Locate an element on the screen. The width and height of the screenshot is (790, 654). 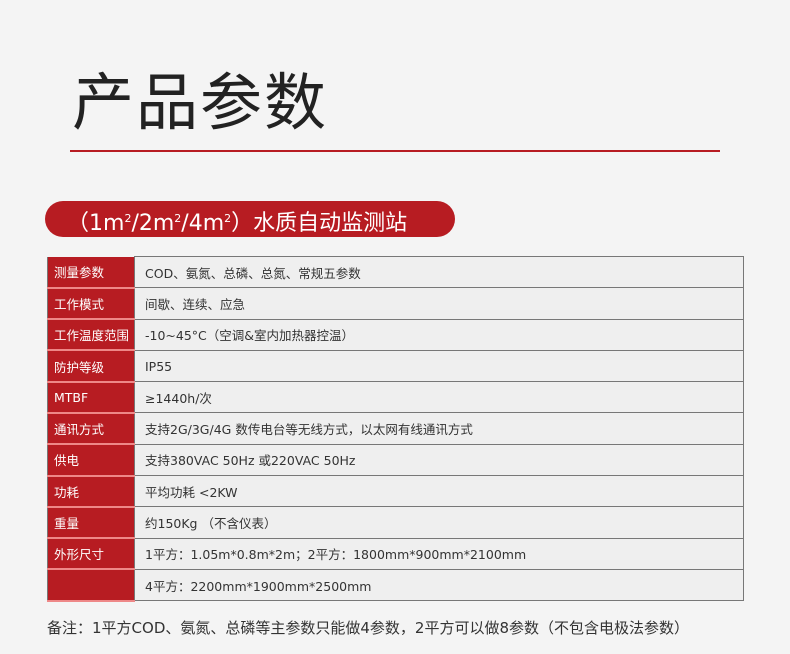
table-row: MTBF ≥1440h/次 is located at coordinates (395, 397).